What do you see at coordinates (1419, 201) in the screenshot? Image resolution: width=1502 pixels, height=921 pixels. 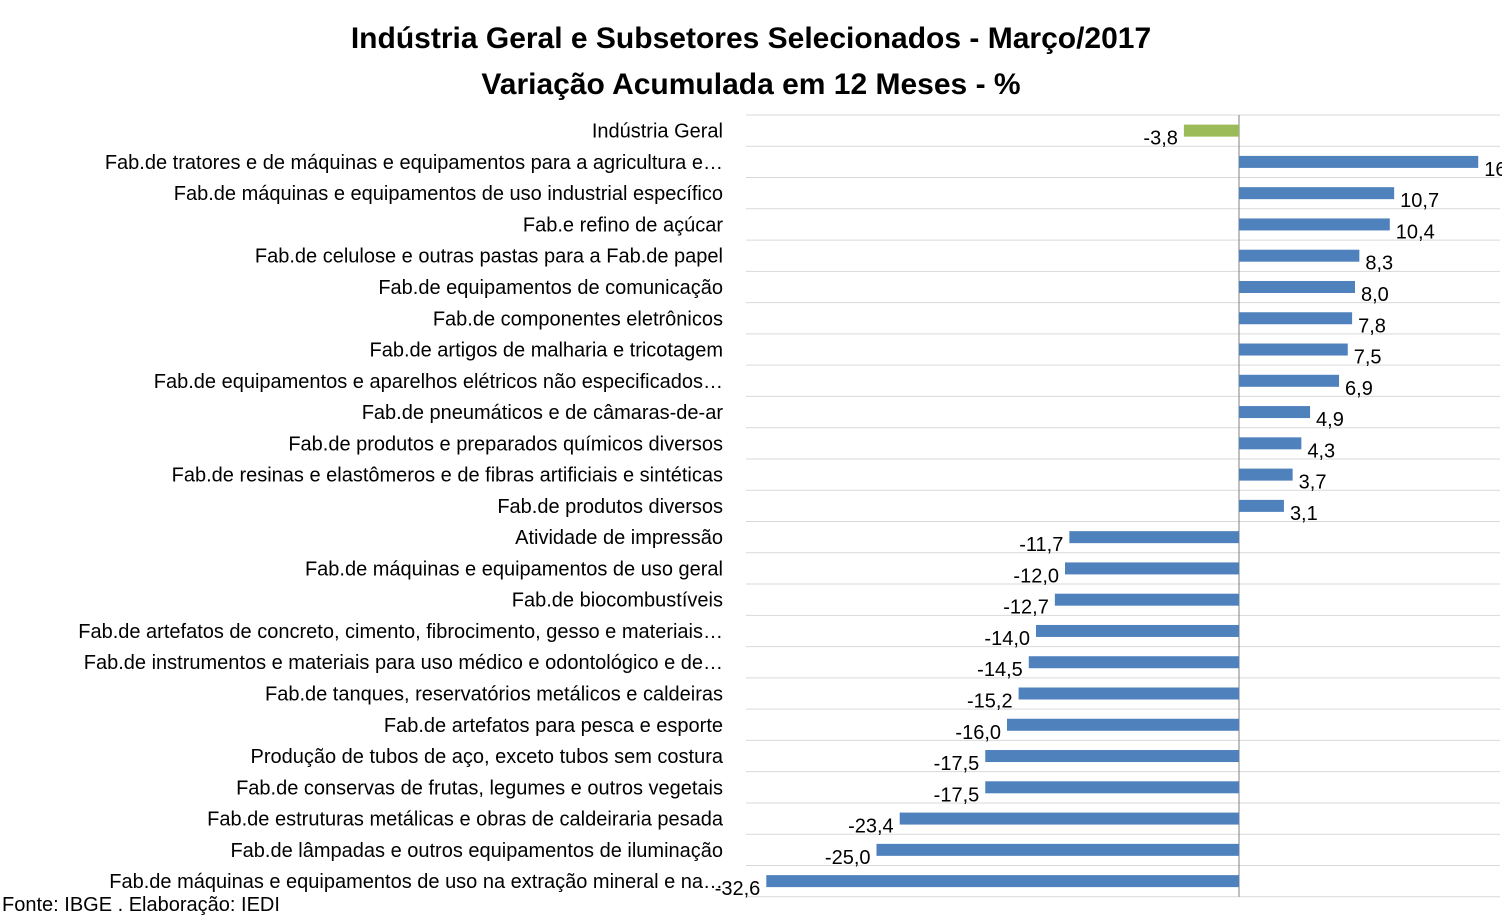 I see `data-label: 10,7` at bounding box center [1419, 201].